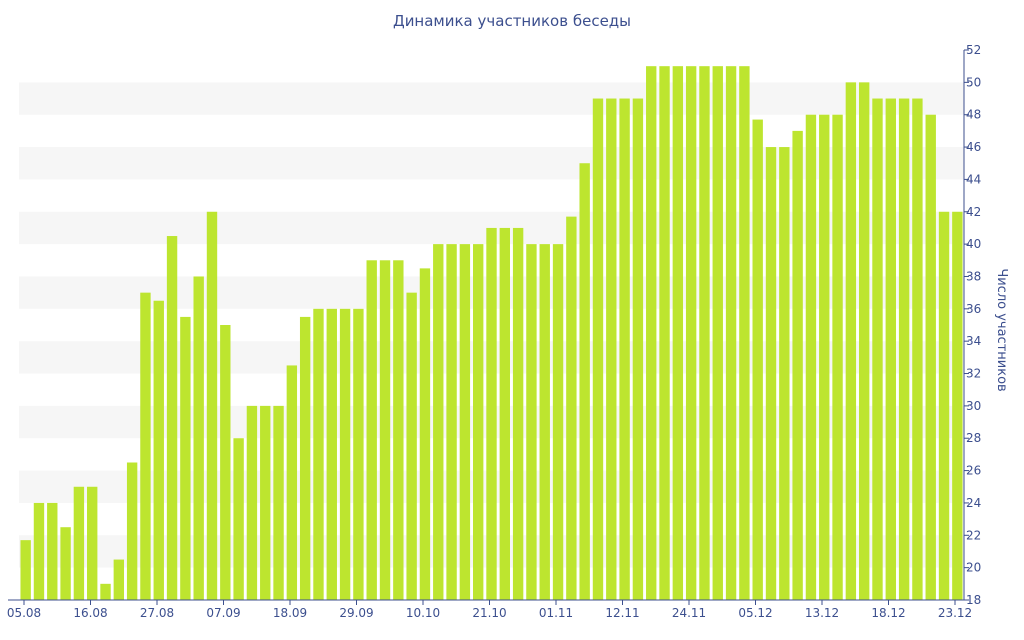 The width and height of the screenshot is (1024, 640). What do you see at coordinates (622, 613) in the screenshot?
I see `x-tick-label: 12.11` at bounding box center [622, 613].